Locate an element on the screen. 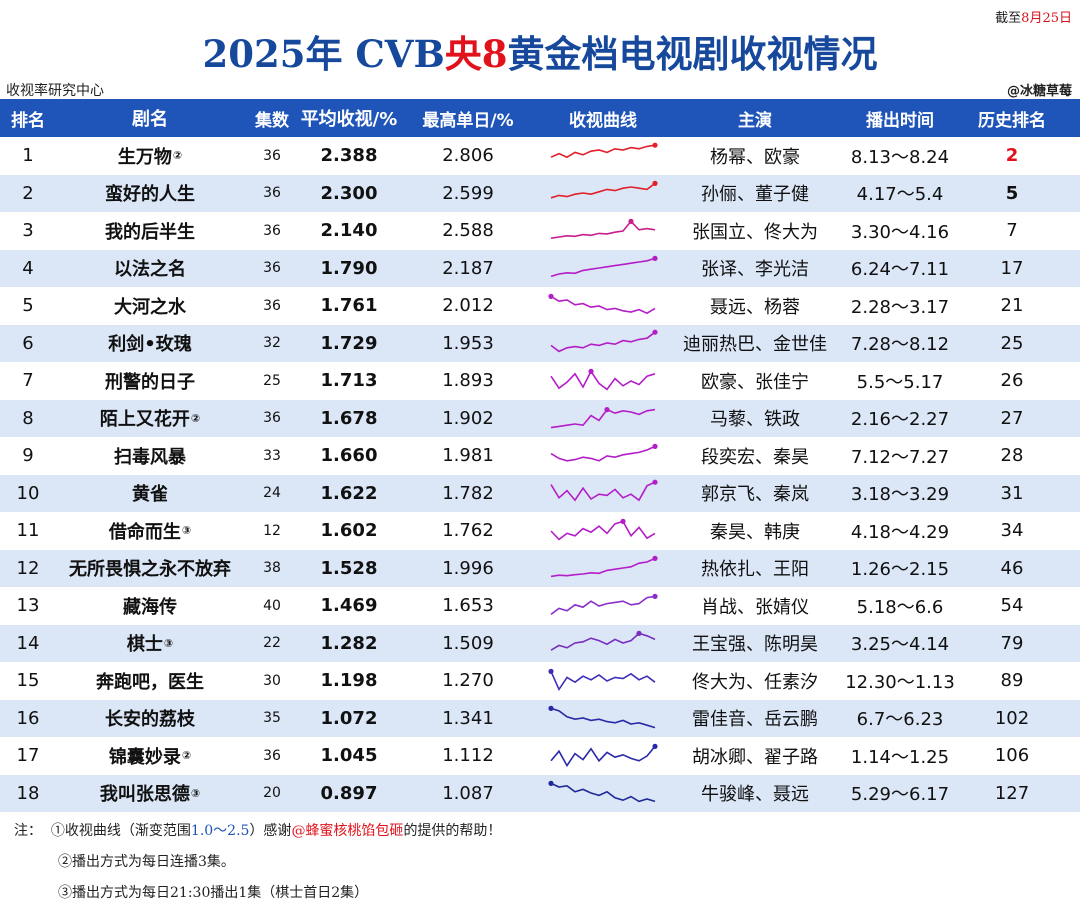 This screenshot has width=1080, height=916. cell-lead: 张国立、佟大为 is located at coordinates (755, 232).